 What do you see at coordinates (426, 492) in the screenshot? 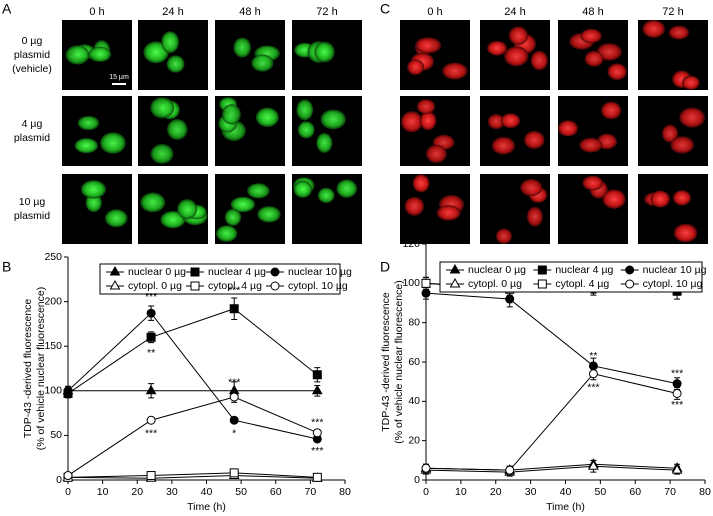
I see `x-tick-label: 0` at bounding box center [426, 492].